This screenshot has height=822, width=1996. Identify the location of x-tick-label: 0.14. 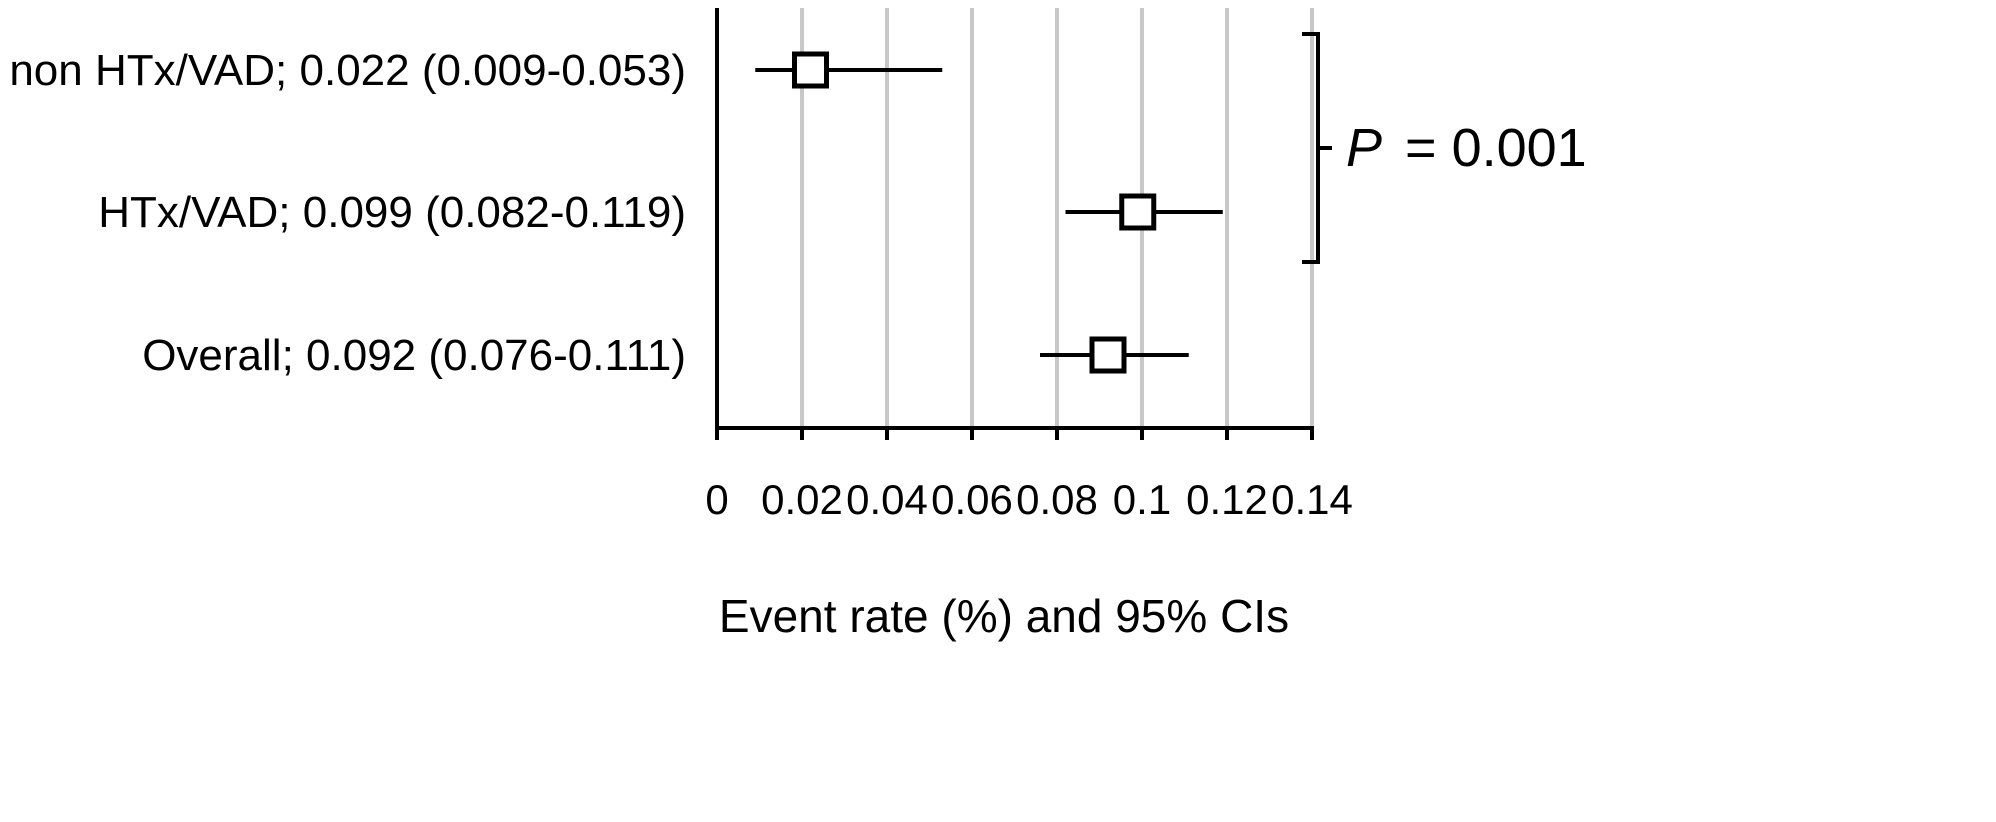
(1312, 499).